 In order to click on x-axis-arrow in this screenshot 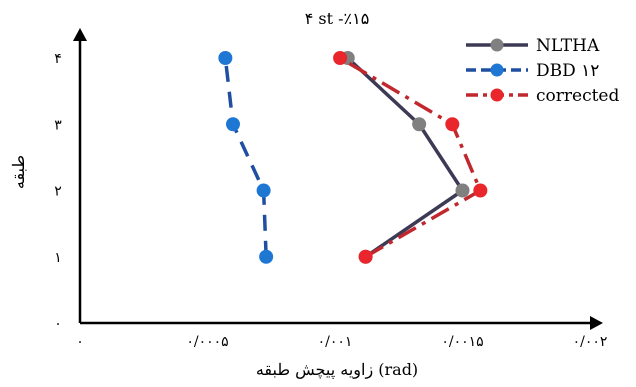, I will do `click(596, 323)`.